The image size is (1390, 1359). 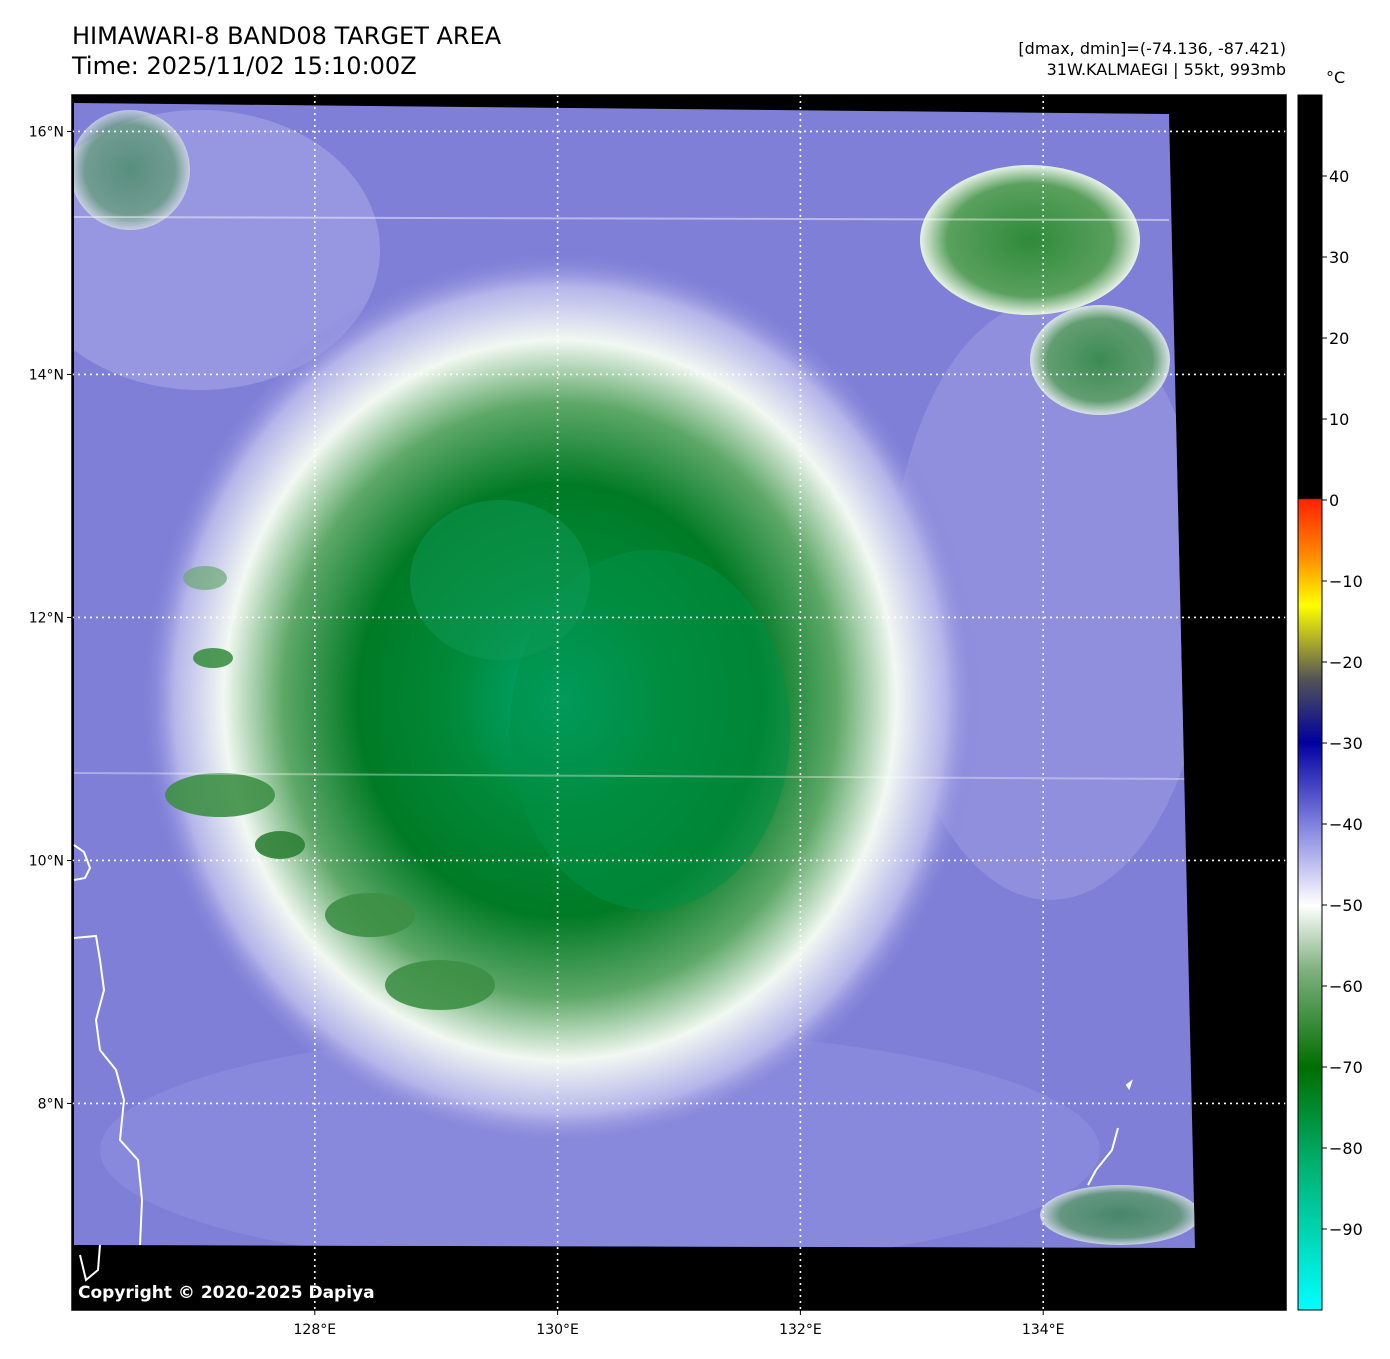 What do you see at coordinates (679, 1324) in the screenshot?
I see `lon-axis: 128°E 130°E 132°E 134°E` at bounding box center [679, 1324].